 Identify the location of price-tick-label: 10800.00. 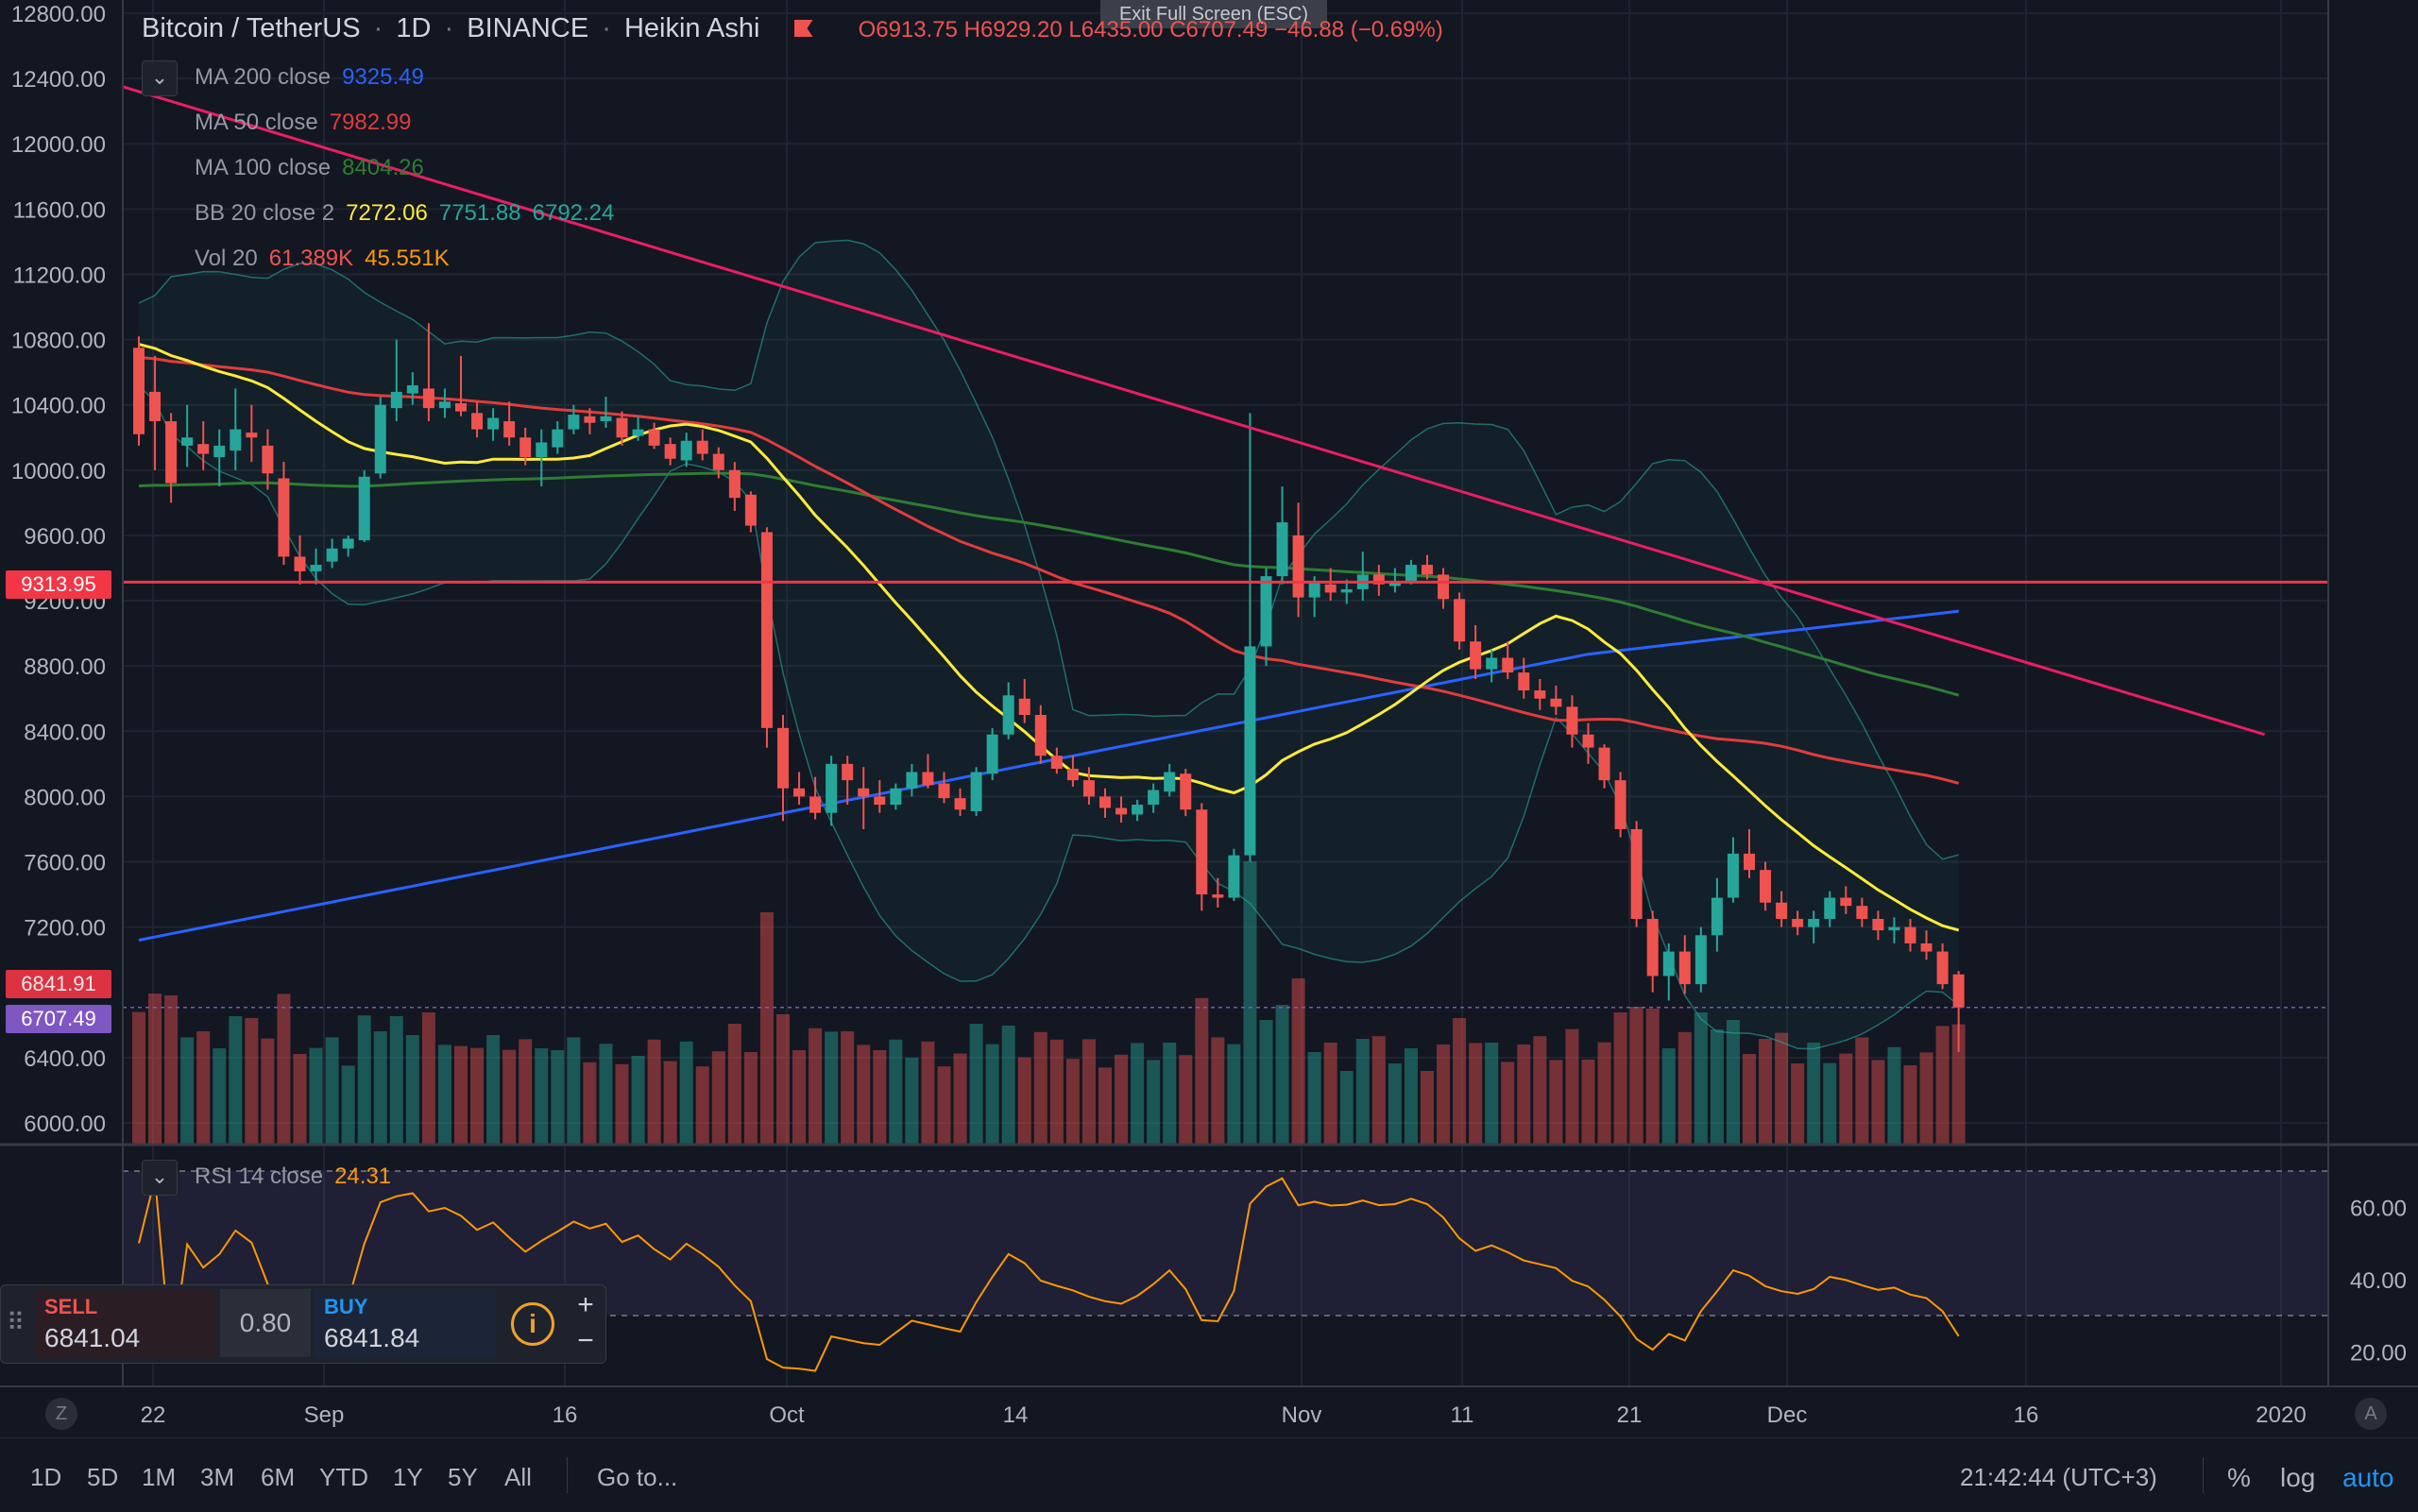
(59, 342).